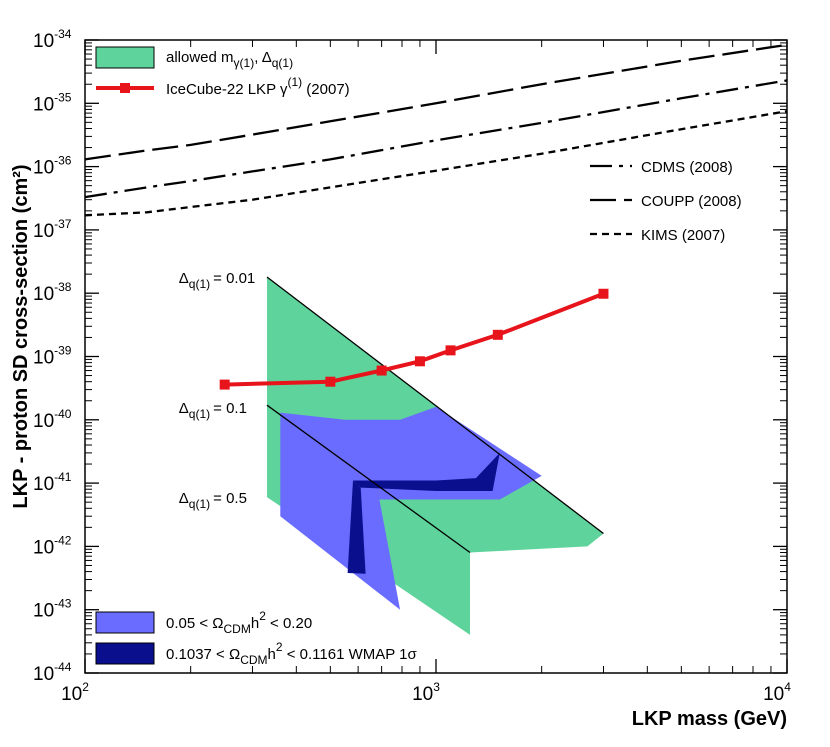 This screenshot has width=830, height=747. I want to click on y-axis-label: LKP - proton SD cross-section (cm²), so click(21, 336).